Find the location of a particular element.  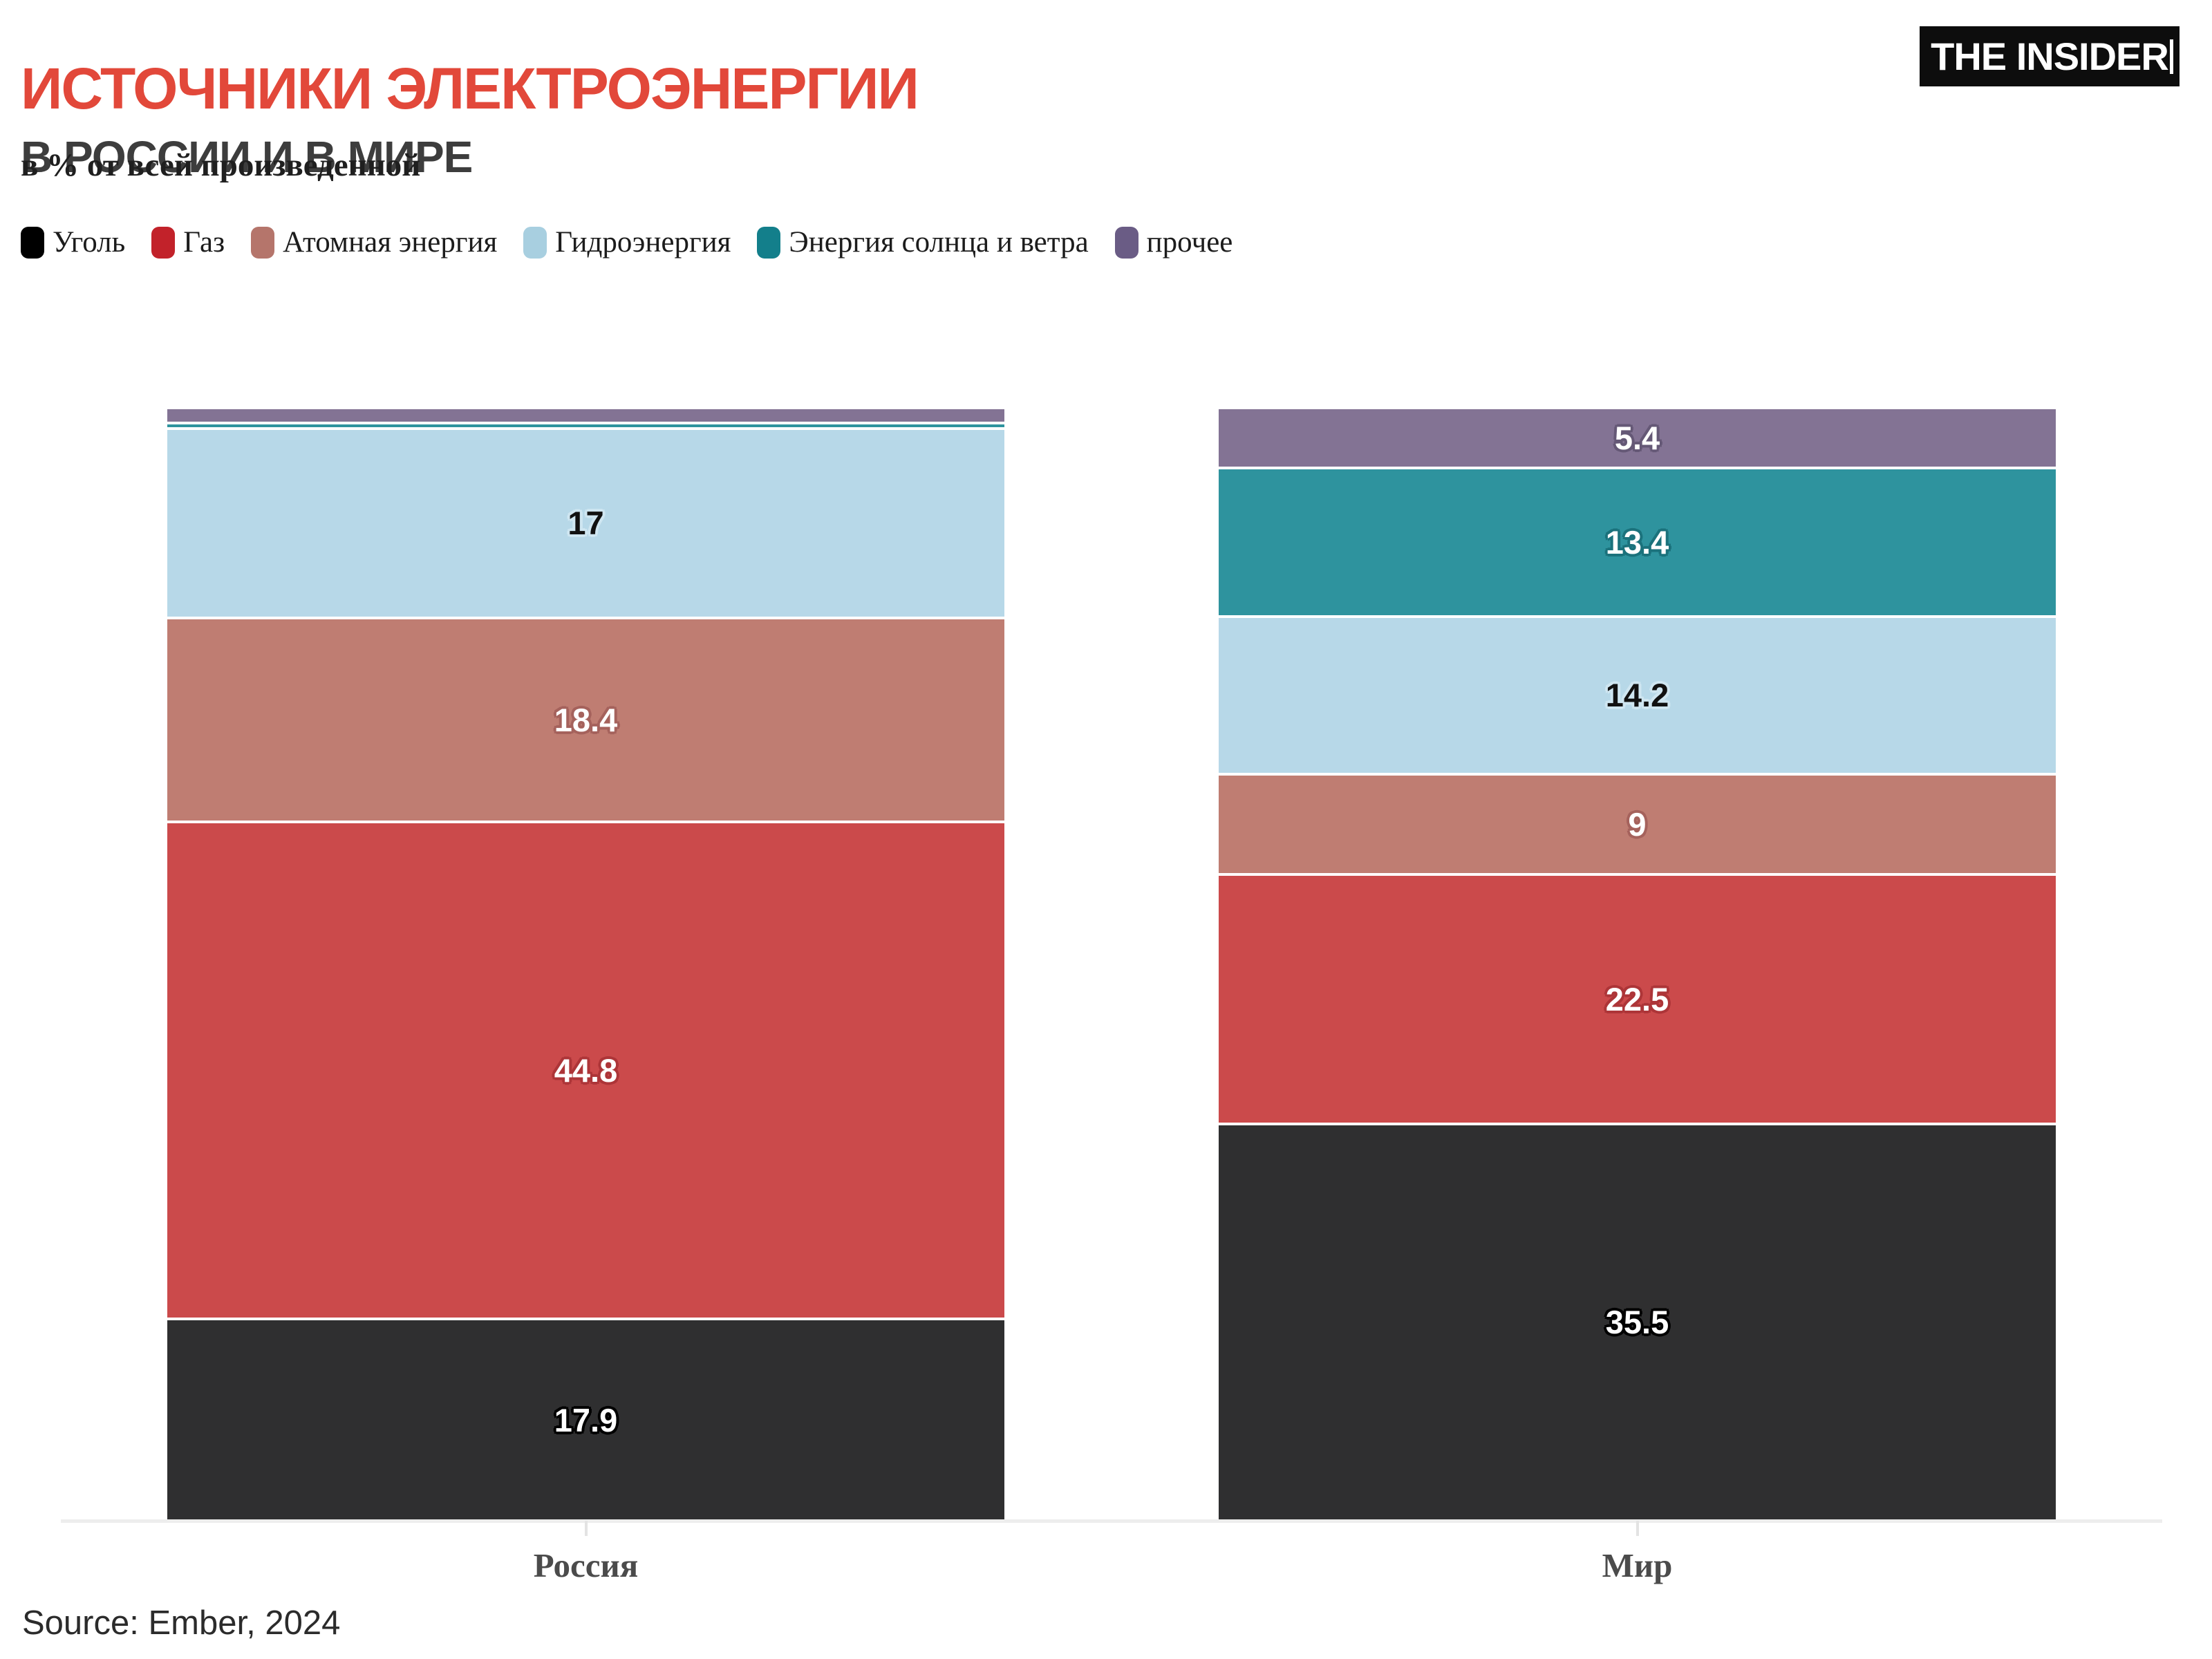

axis-category-label: Мир is located at coordinates (1638, 1565).